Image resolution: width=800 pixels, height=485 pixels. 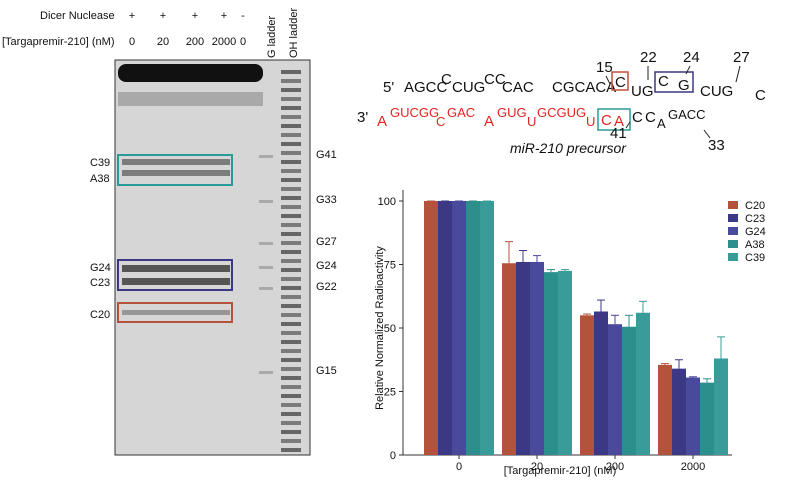 I want to click on x-tick-label: 200, so click(x=615, y=467).